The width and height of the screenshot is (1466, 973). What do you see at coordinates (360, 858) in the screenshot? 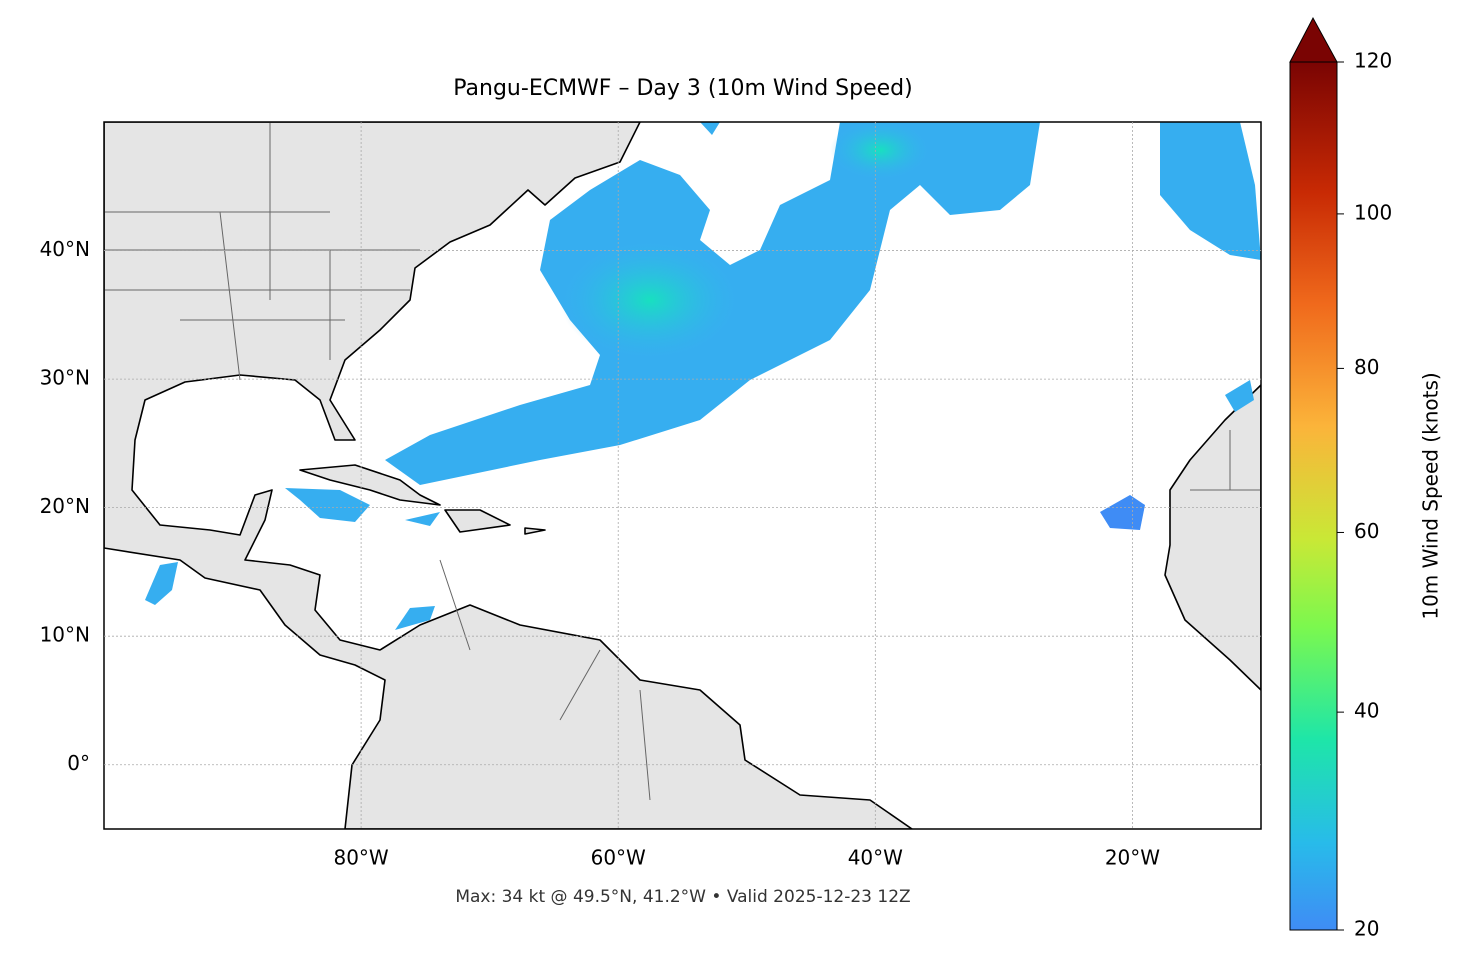
I see `lon-tick-label: 80°W` at bounding box center [360, 858].